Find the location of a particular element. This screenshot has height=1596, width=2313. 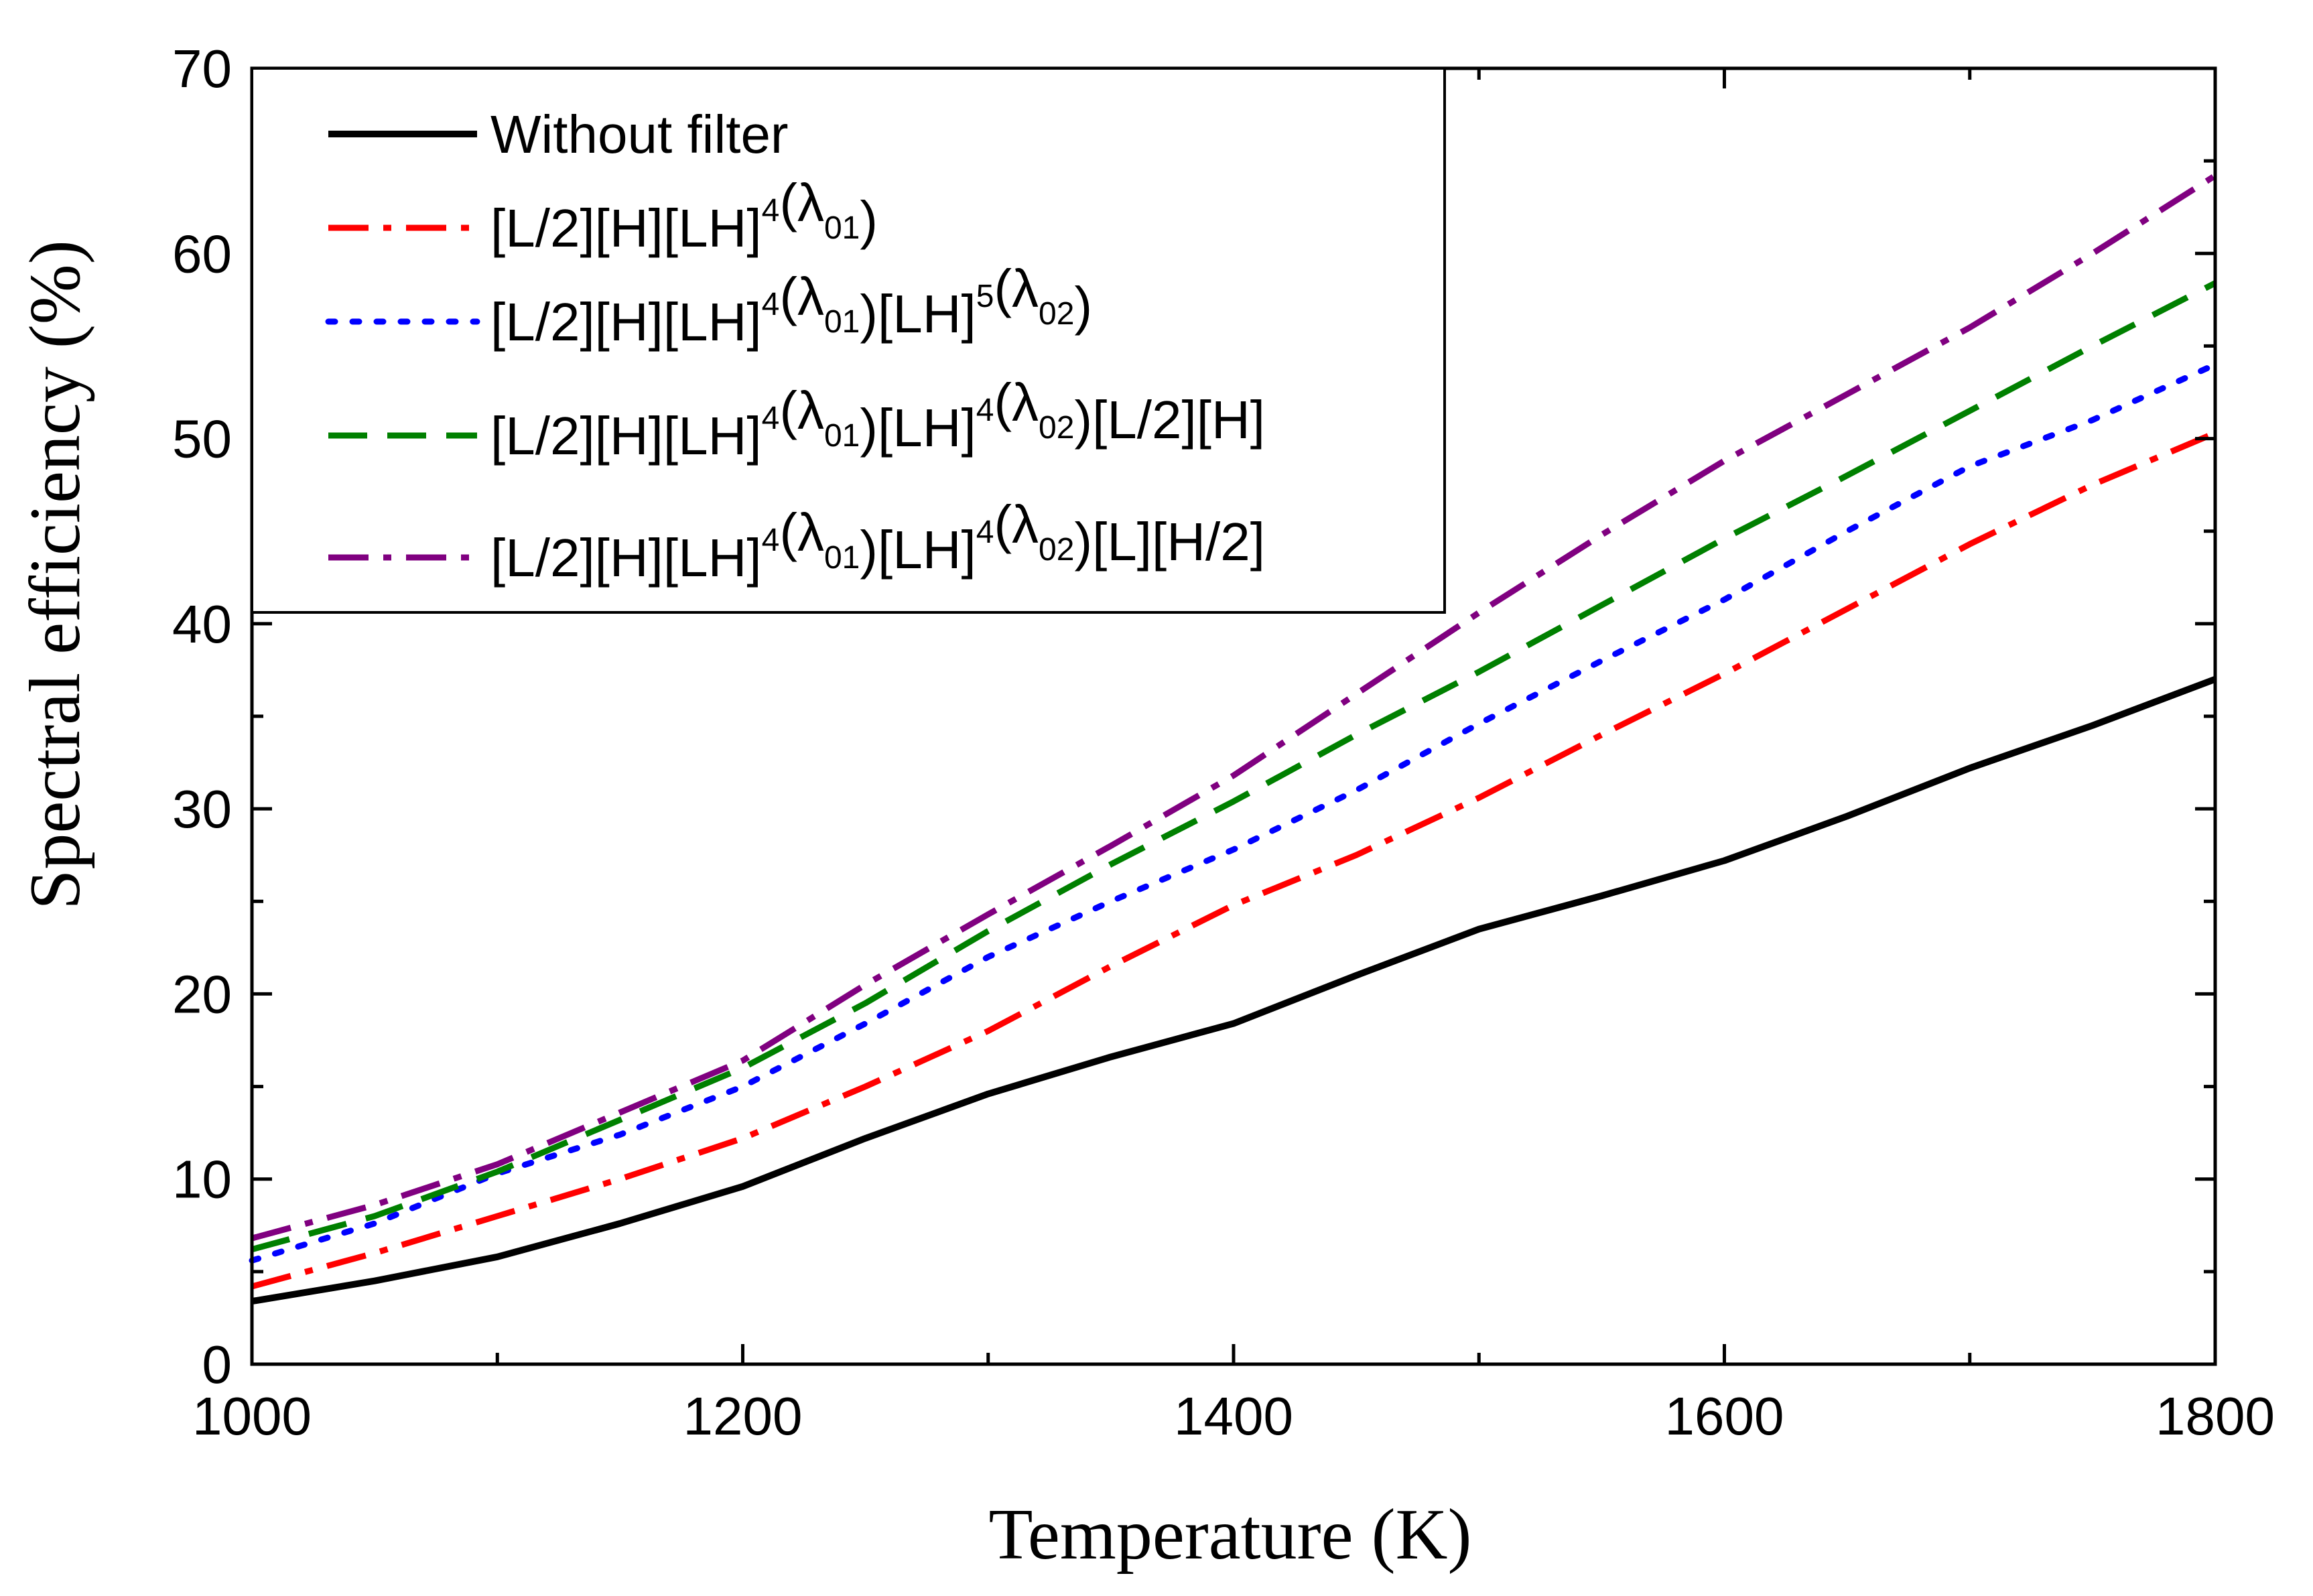

y-tick-label: 50 is located at coordinates (202, 439).